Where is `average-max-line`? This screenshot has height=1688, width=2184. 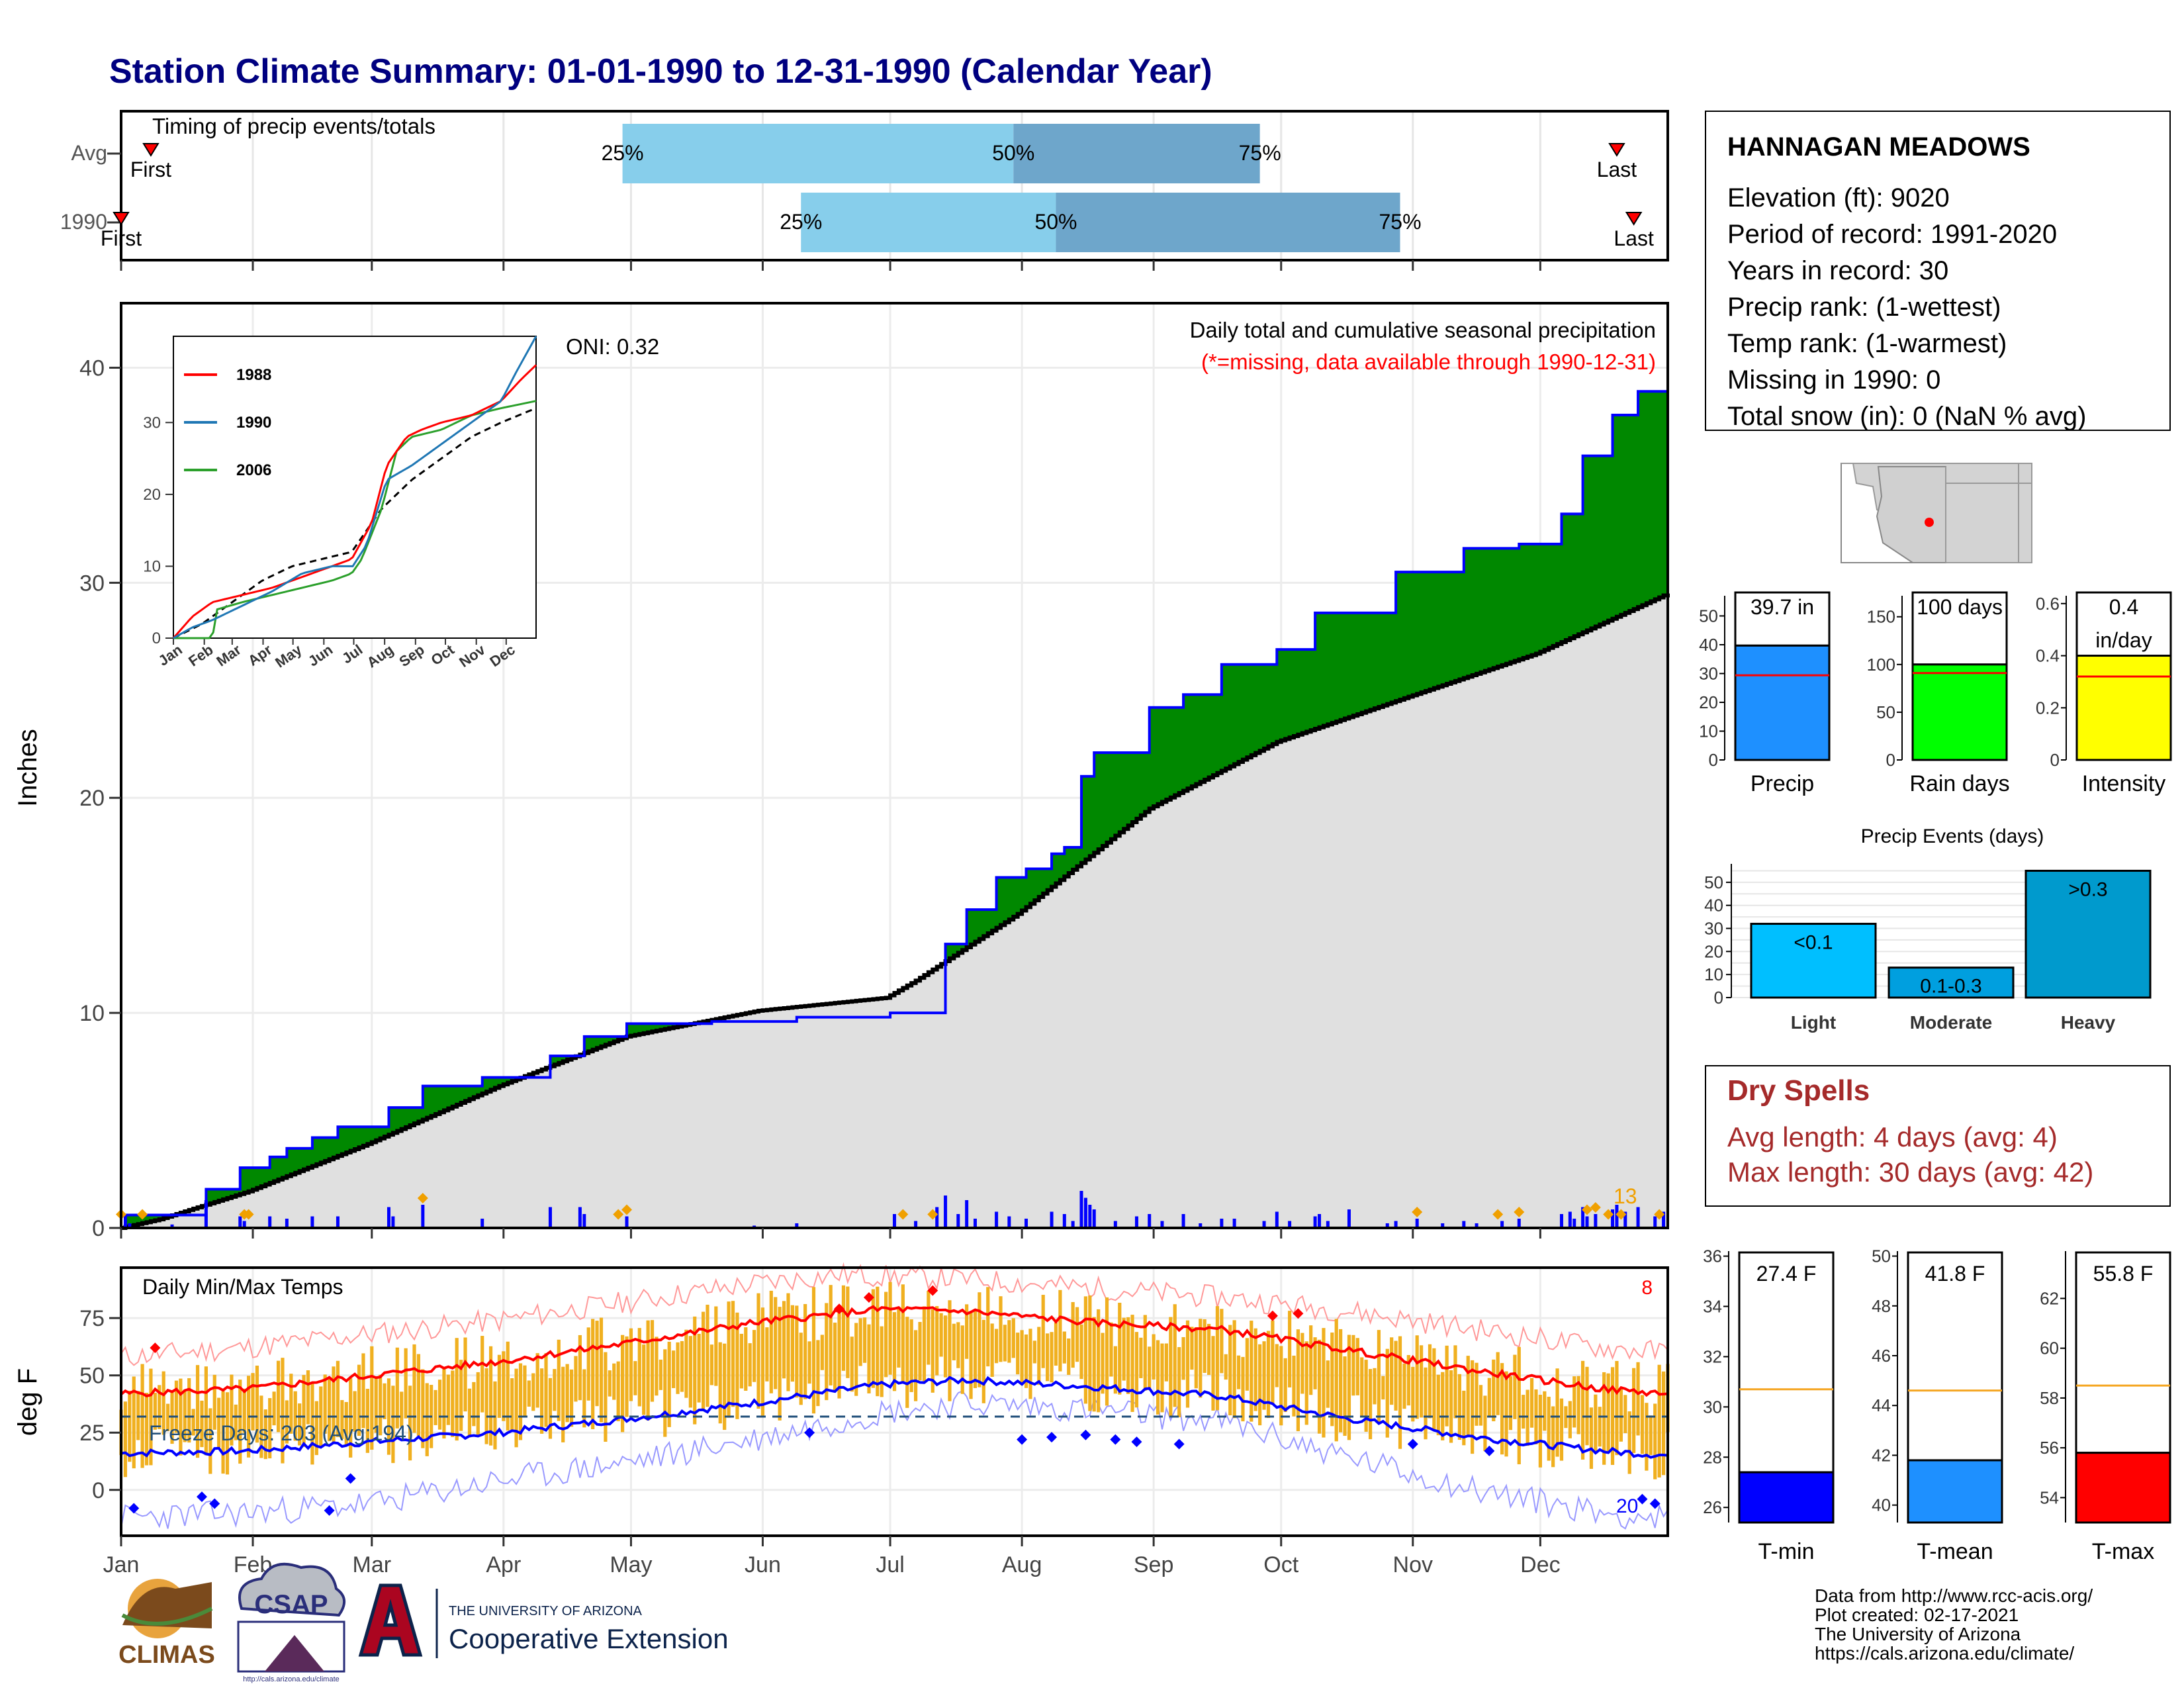 average-max-line is located at coordinates (894, 1351).